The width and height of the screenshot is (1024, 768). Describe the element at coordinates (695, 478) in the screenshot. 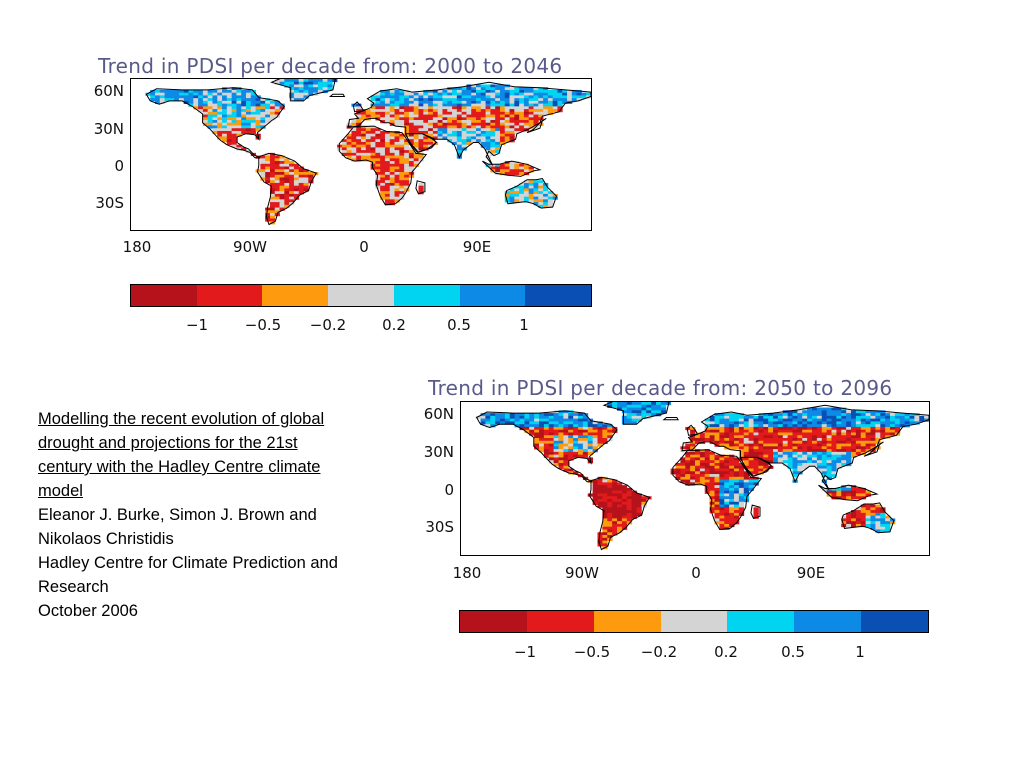

I see `map2-frame` at that location.